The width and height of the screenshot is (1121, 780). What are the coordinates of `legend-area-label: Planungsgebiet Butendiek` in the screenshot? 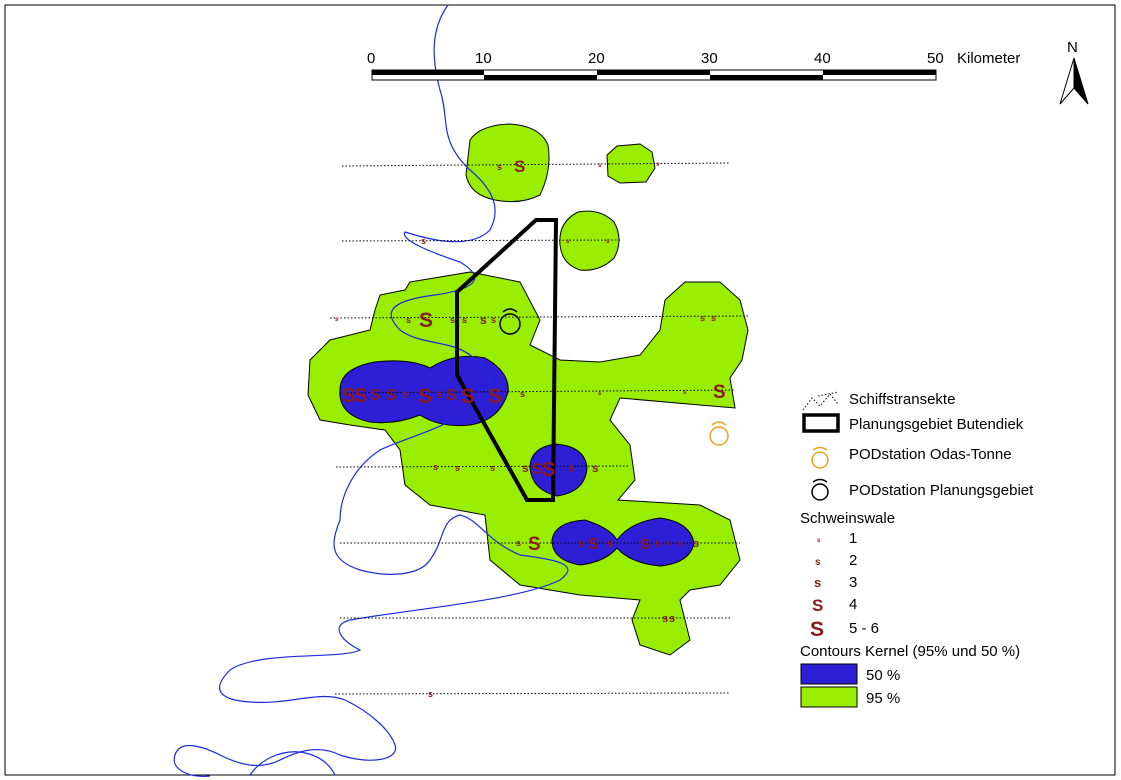 It's located at (936, 424).